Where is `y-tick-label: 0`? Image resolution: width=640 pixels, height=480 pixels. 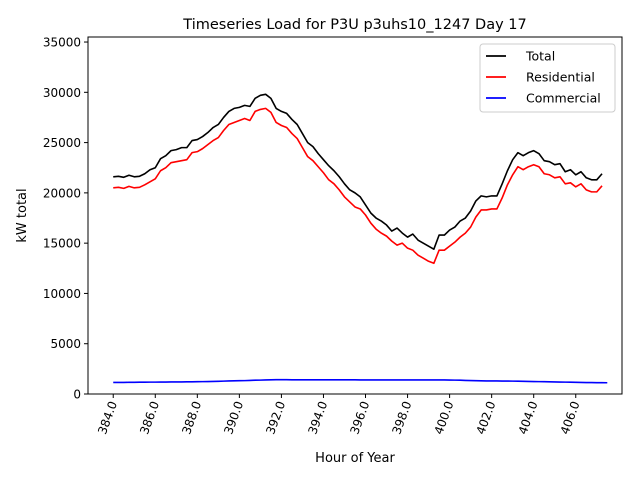 y-tick-label: 0 is located at coordinates (77, 395).